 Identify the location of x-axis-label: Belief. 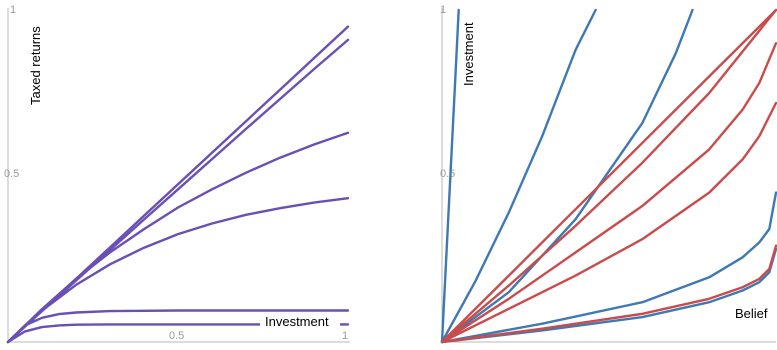
(751, 313).